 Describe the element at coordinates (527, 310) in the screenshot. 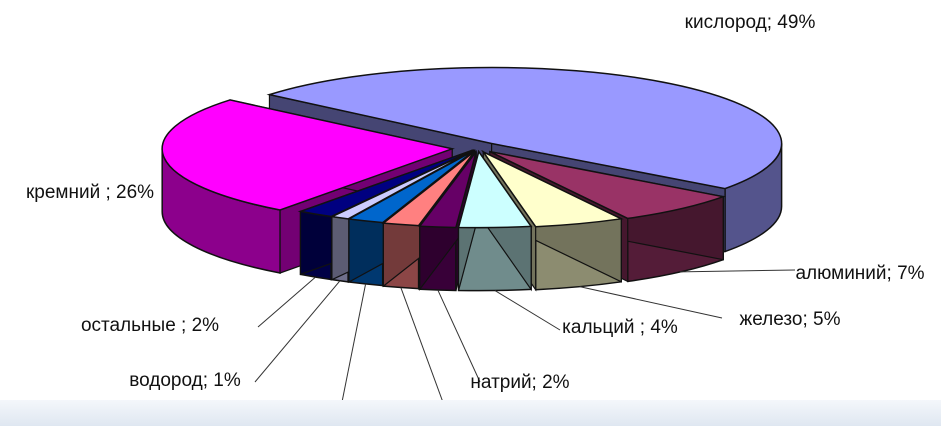

I see `leader-line-кальций` at that location.